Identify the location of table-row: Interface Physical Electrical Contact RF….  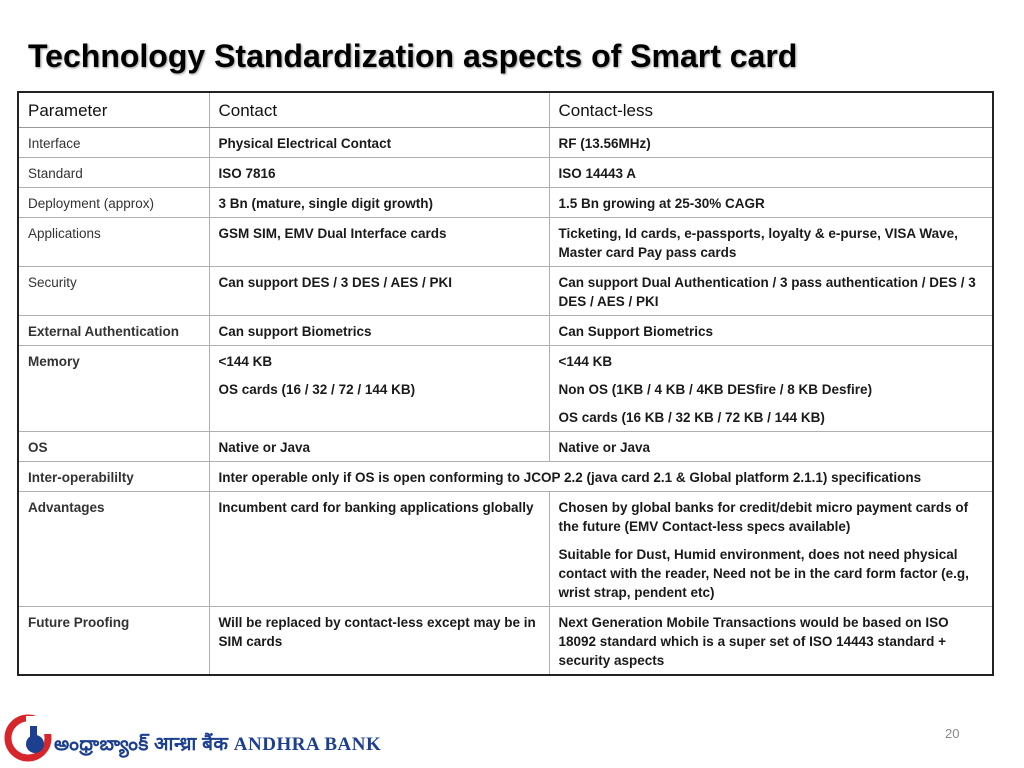
(505, 142).